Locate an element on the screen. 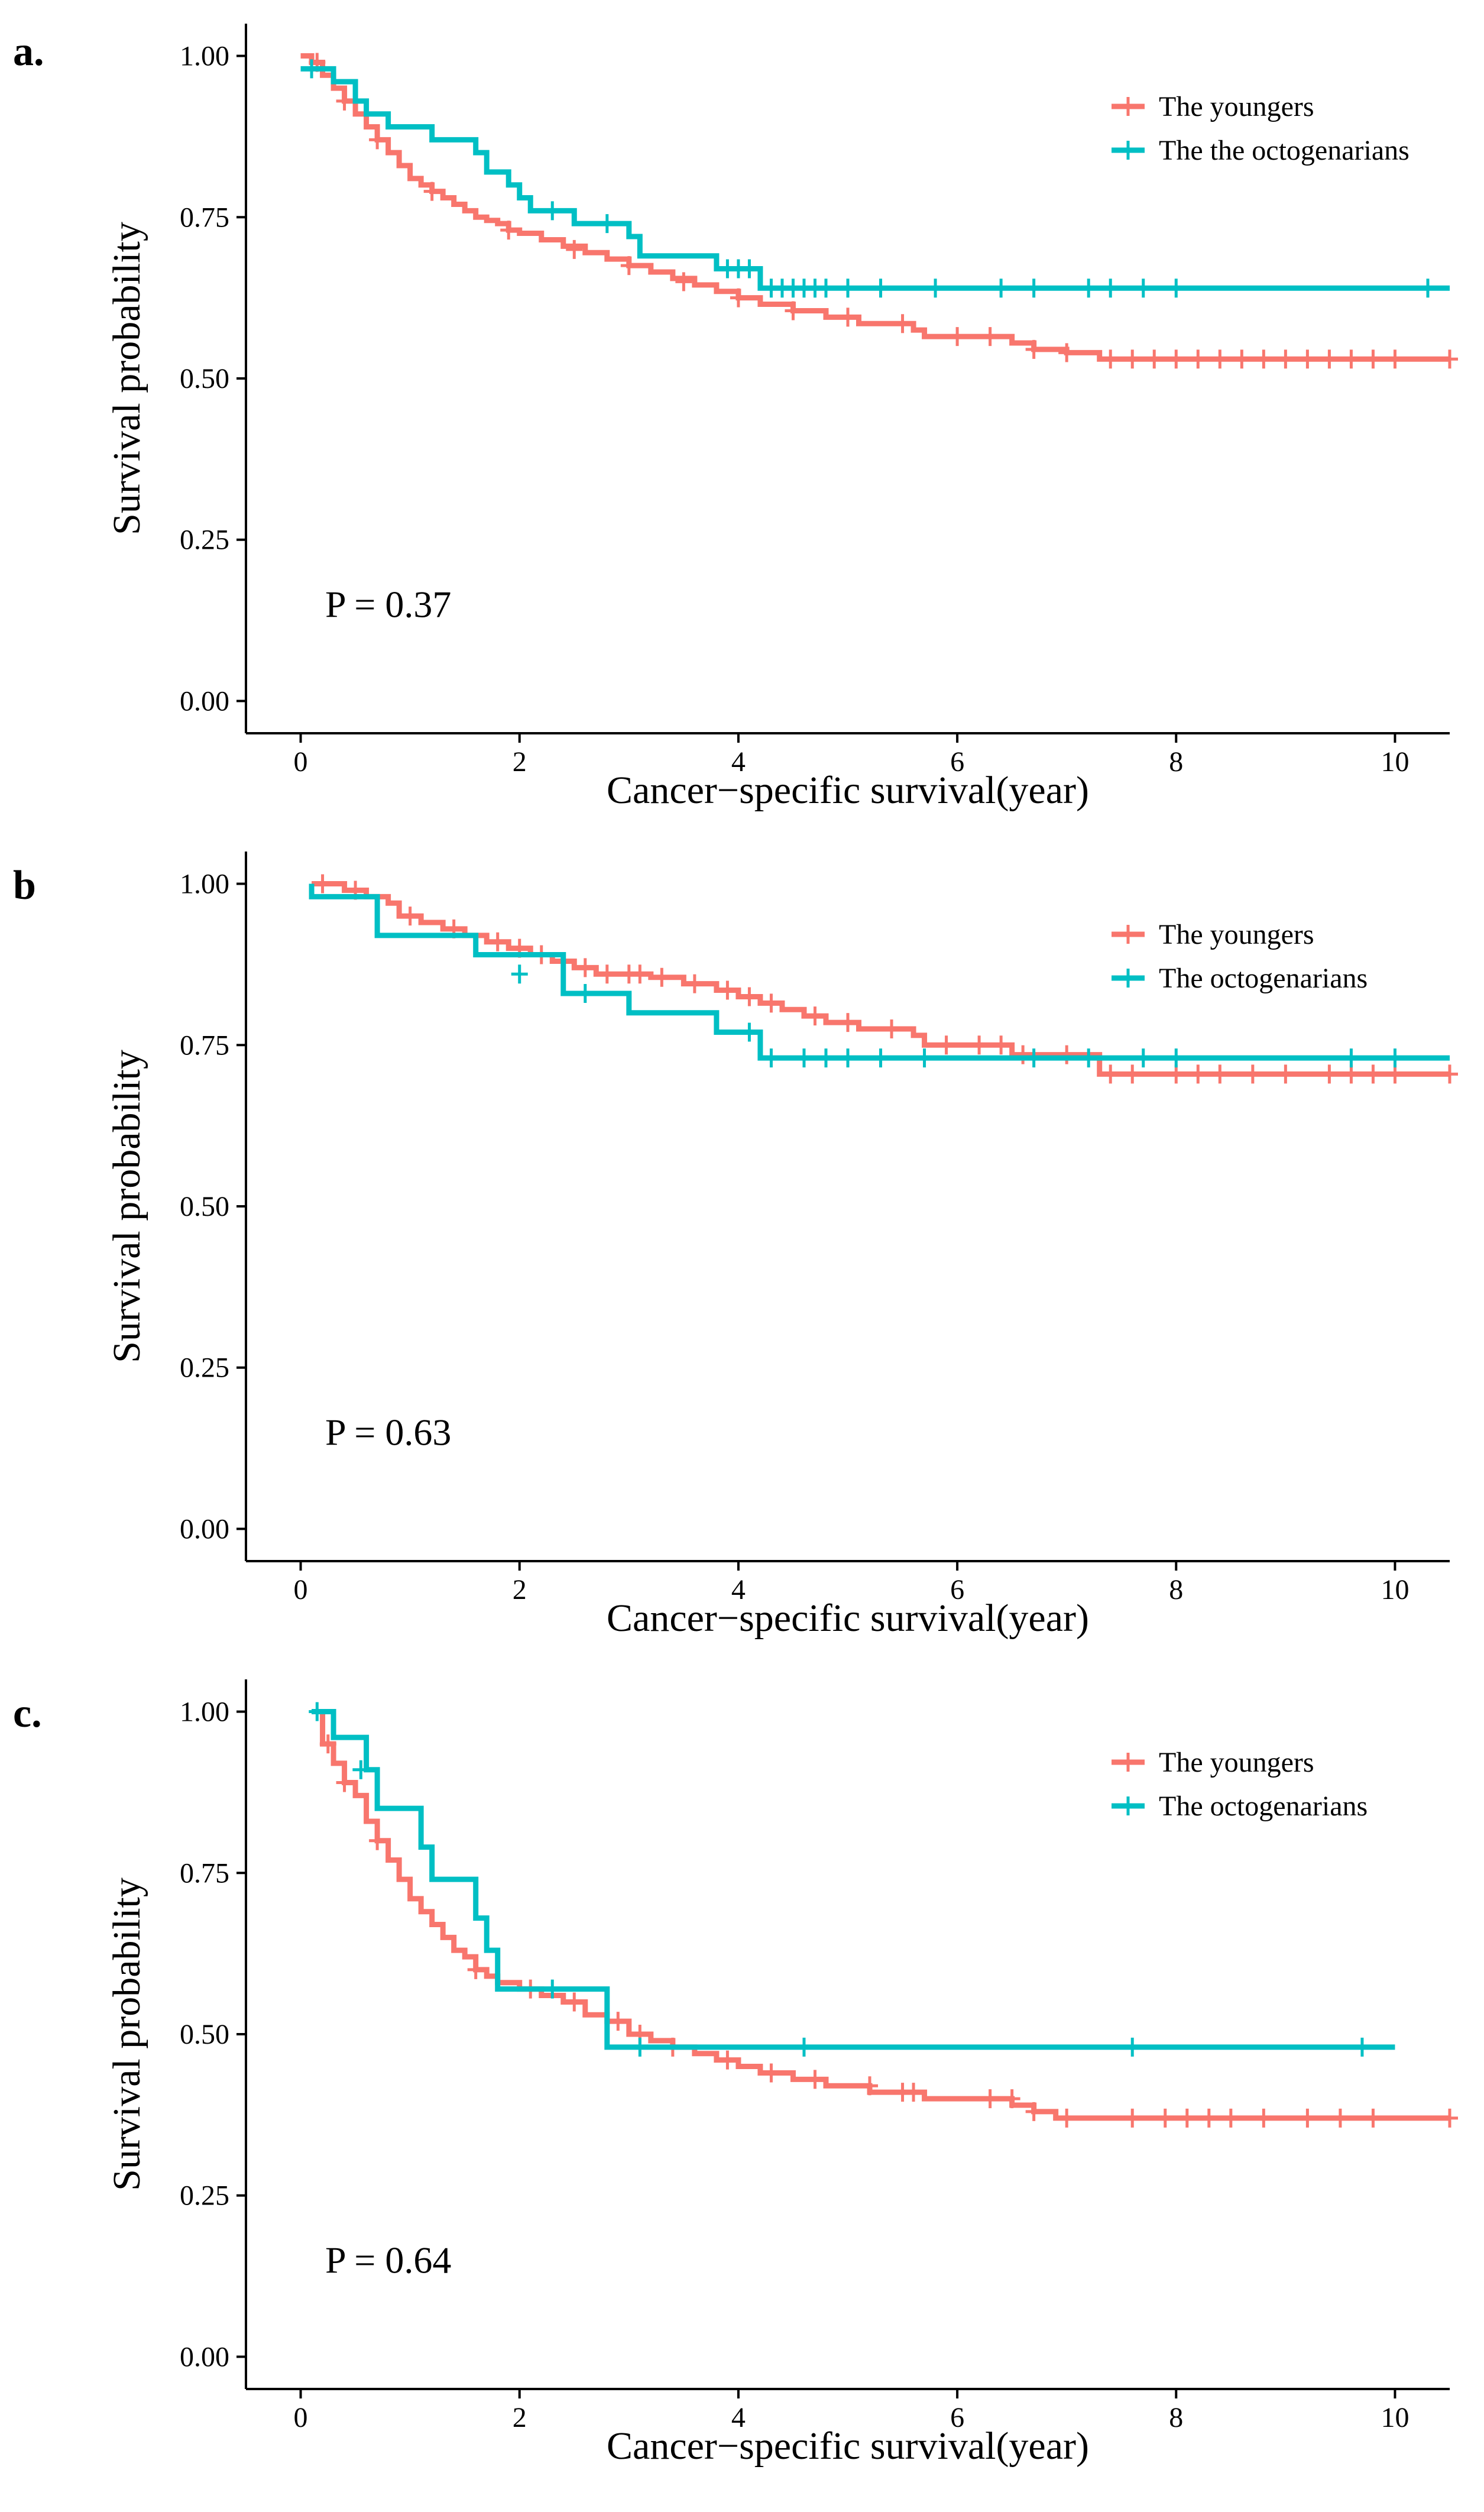 This screenshot has width=1484, height=2512. x-tick-label: 2 is located at coordinates (520, 2417).